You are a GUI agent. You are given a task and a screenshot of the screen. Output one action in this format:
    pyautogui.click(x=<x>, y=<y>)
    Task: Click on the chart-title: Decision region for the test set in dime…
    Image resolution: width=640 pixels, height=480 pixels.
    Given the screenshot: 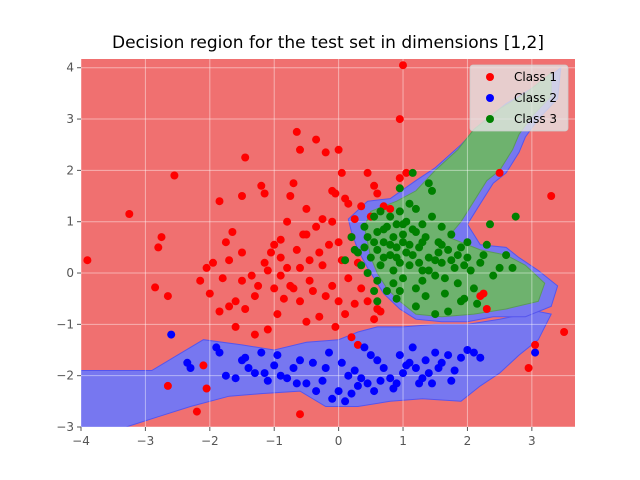 What is the action you would take?
    pyautogui.click(x=328, y=43)
    